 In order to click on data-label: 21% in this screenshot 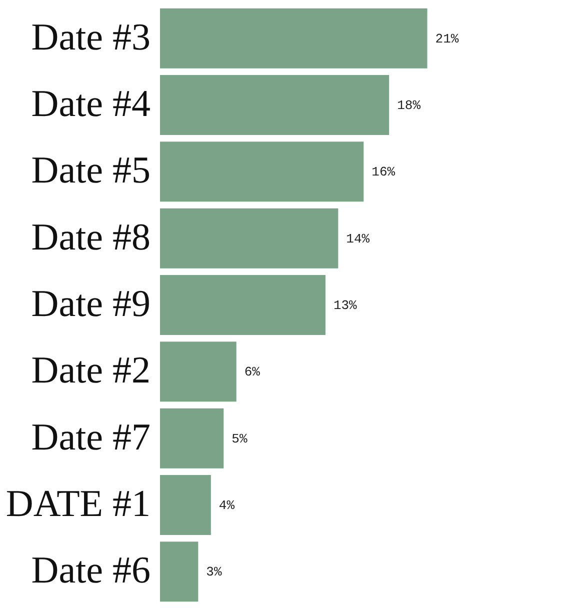, I will do `click(447, 38)`.